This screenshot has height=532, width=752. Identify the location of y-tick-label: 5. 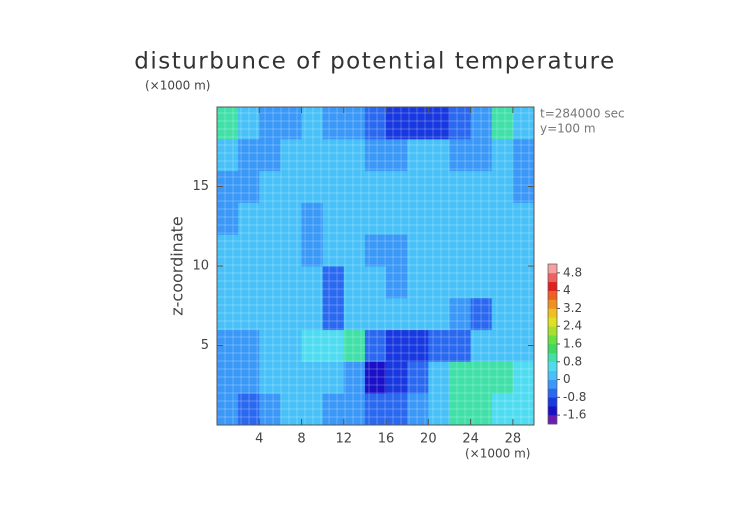
(205, 345).